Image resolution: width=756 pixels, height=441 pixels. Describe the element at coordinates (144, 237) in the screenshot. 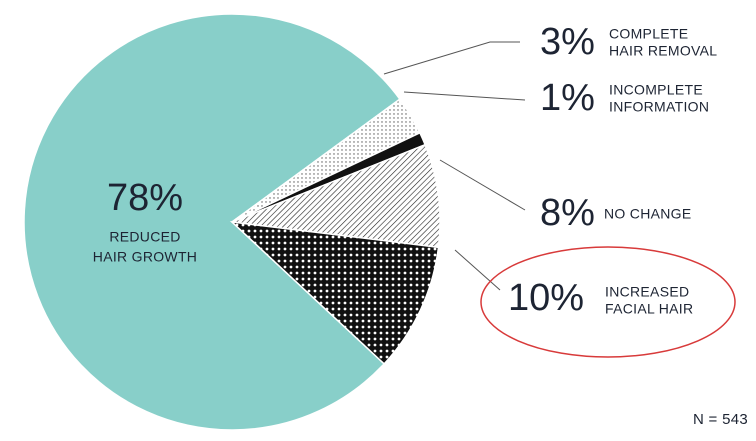

I see `category-label: REDUCED` at that location.